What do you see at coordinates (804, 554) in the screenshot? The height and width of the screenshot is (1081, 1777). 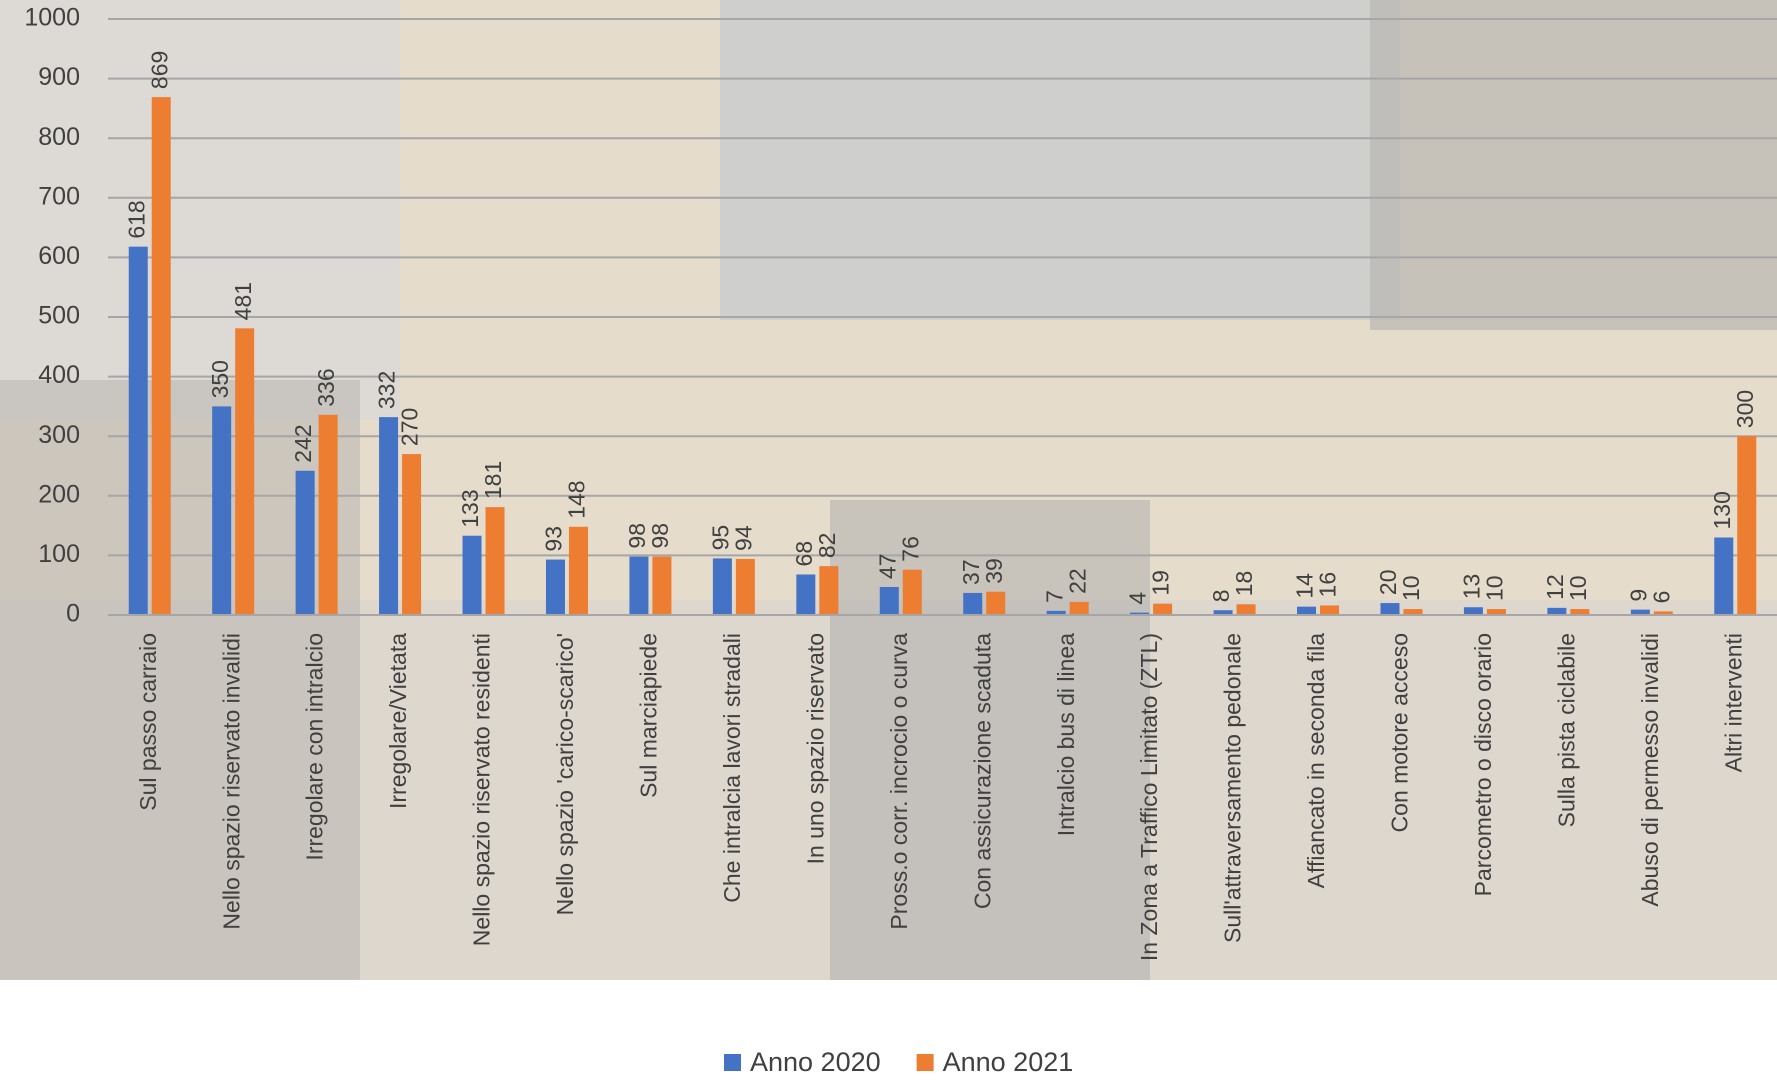 I see `data-label: 68` at bounding box center [804, 554].